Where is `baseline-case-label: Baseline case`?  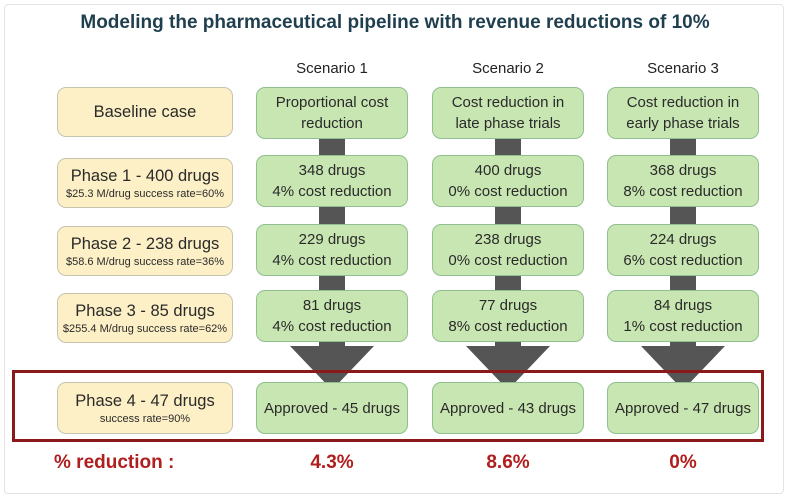 baseline-case-label: Baseline case is located at coordinates (145, 112).